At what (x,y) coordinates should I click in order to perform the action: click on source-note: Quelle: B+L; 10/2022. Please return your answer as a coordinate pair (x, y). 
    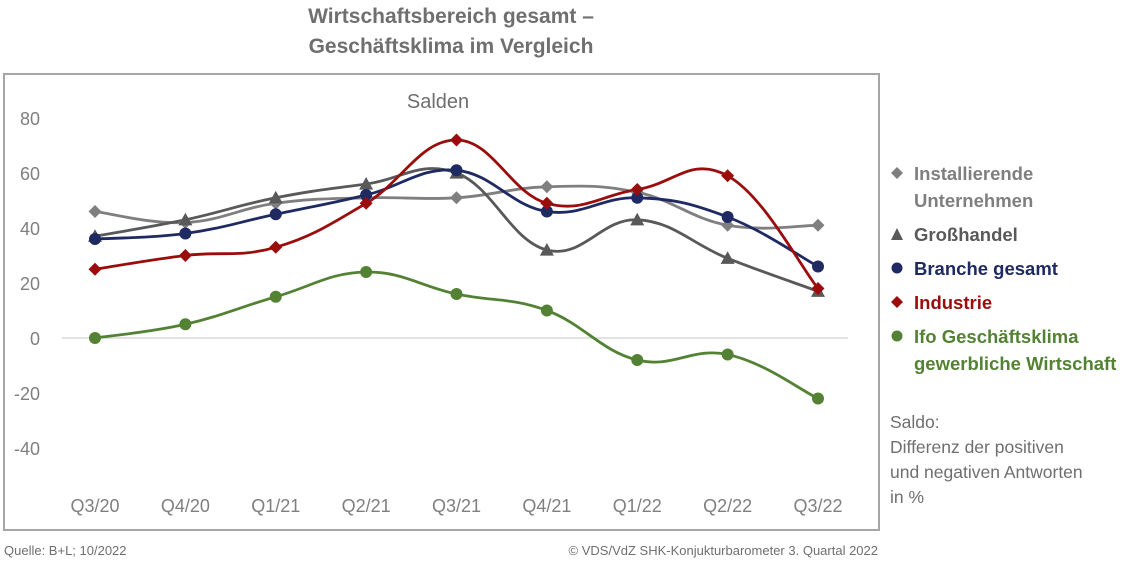
    Looking at the image, I should click on (65, 550).